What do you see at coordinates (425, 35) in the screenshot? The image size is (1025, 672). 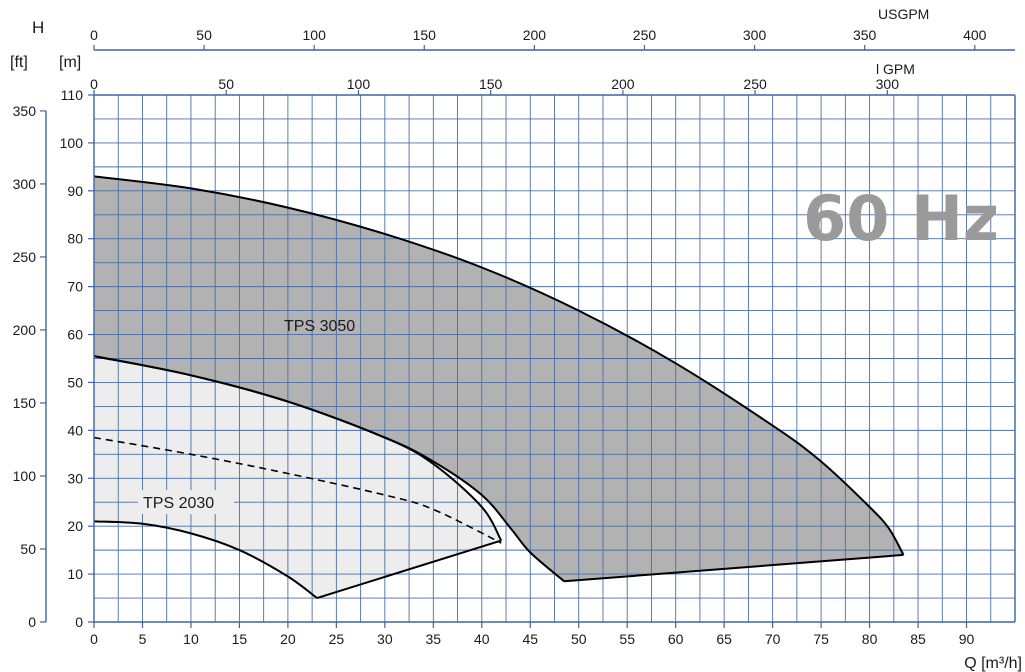 I see `usgpm-tick-label: 150` at bounding box center [425, 35].